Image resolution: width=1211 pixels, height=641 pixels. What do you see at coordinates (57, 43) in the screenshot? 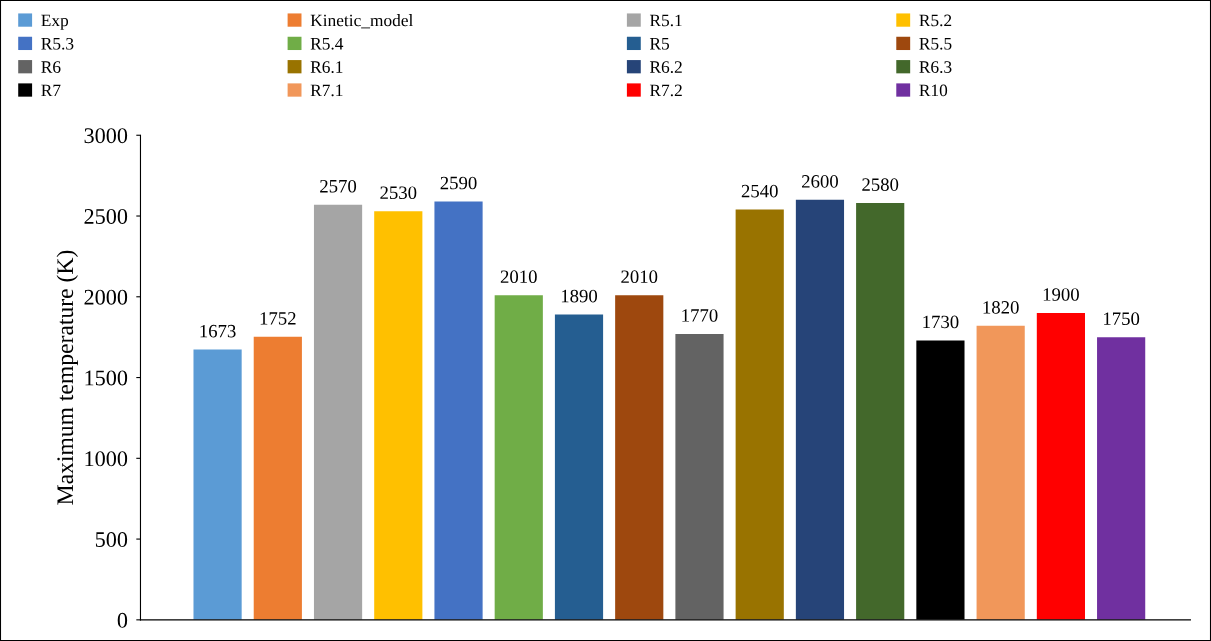
I see `legend-label: R5.3` at bounding box center [57, 43].